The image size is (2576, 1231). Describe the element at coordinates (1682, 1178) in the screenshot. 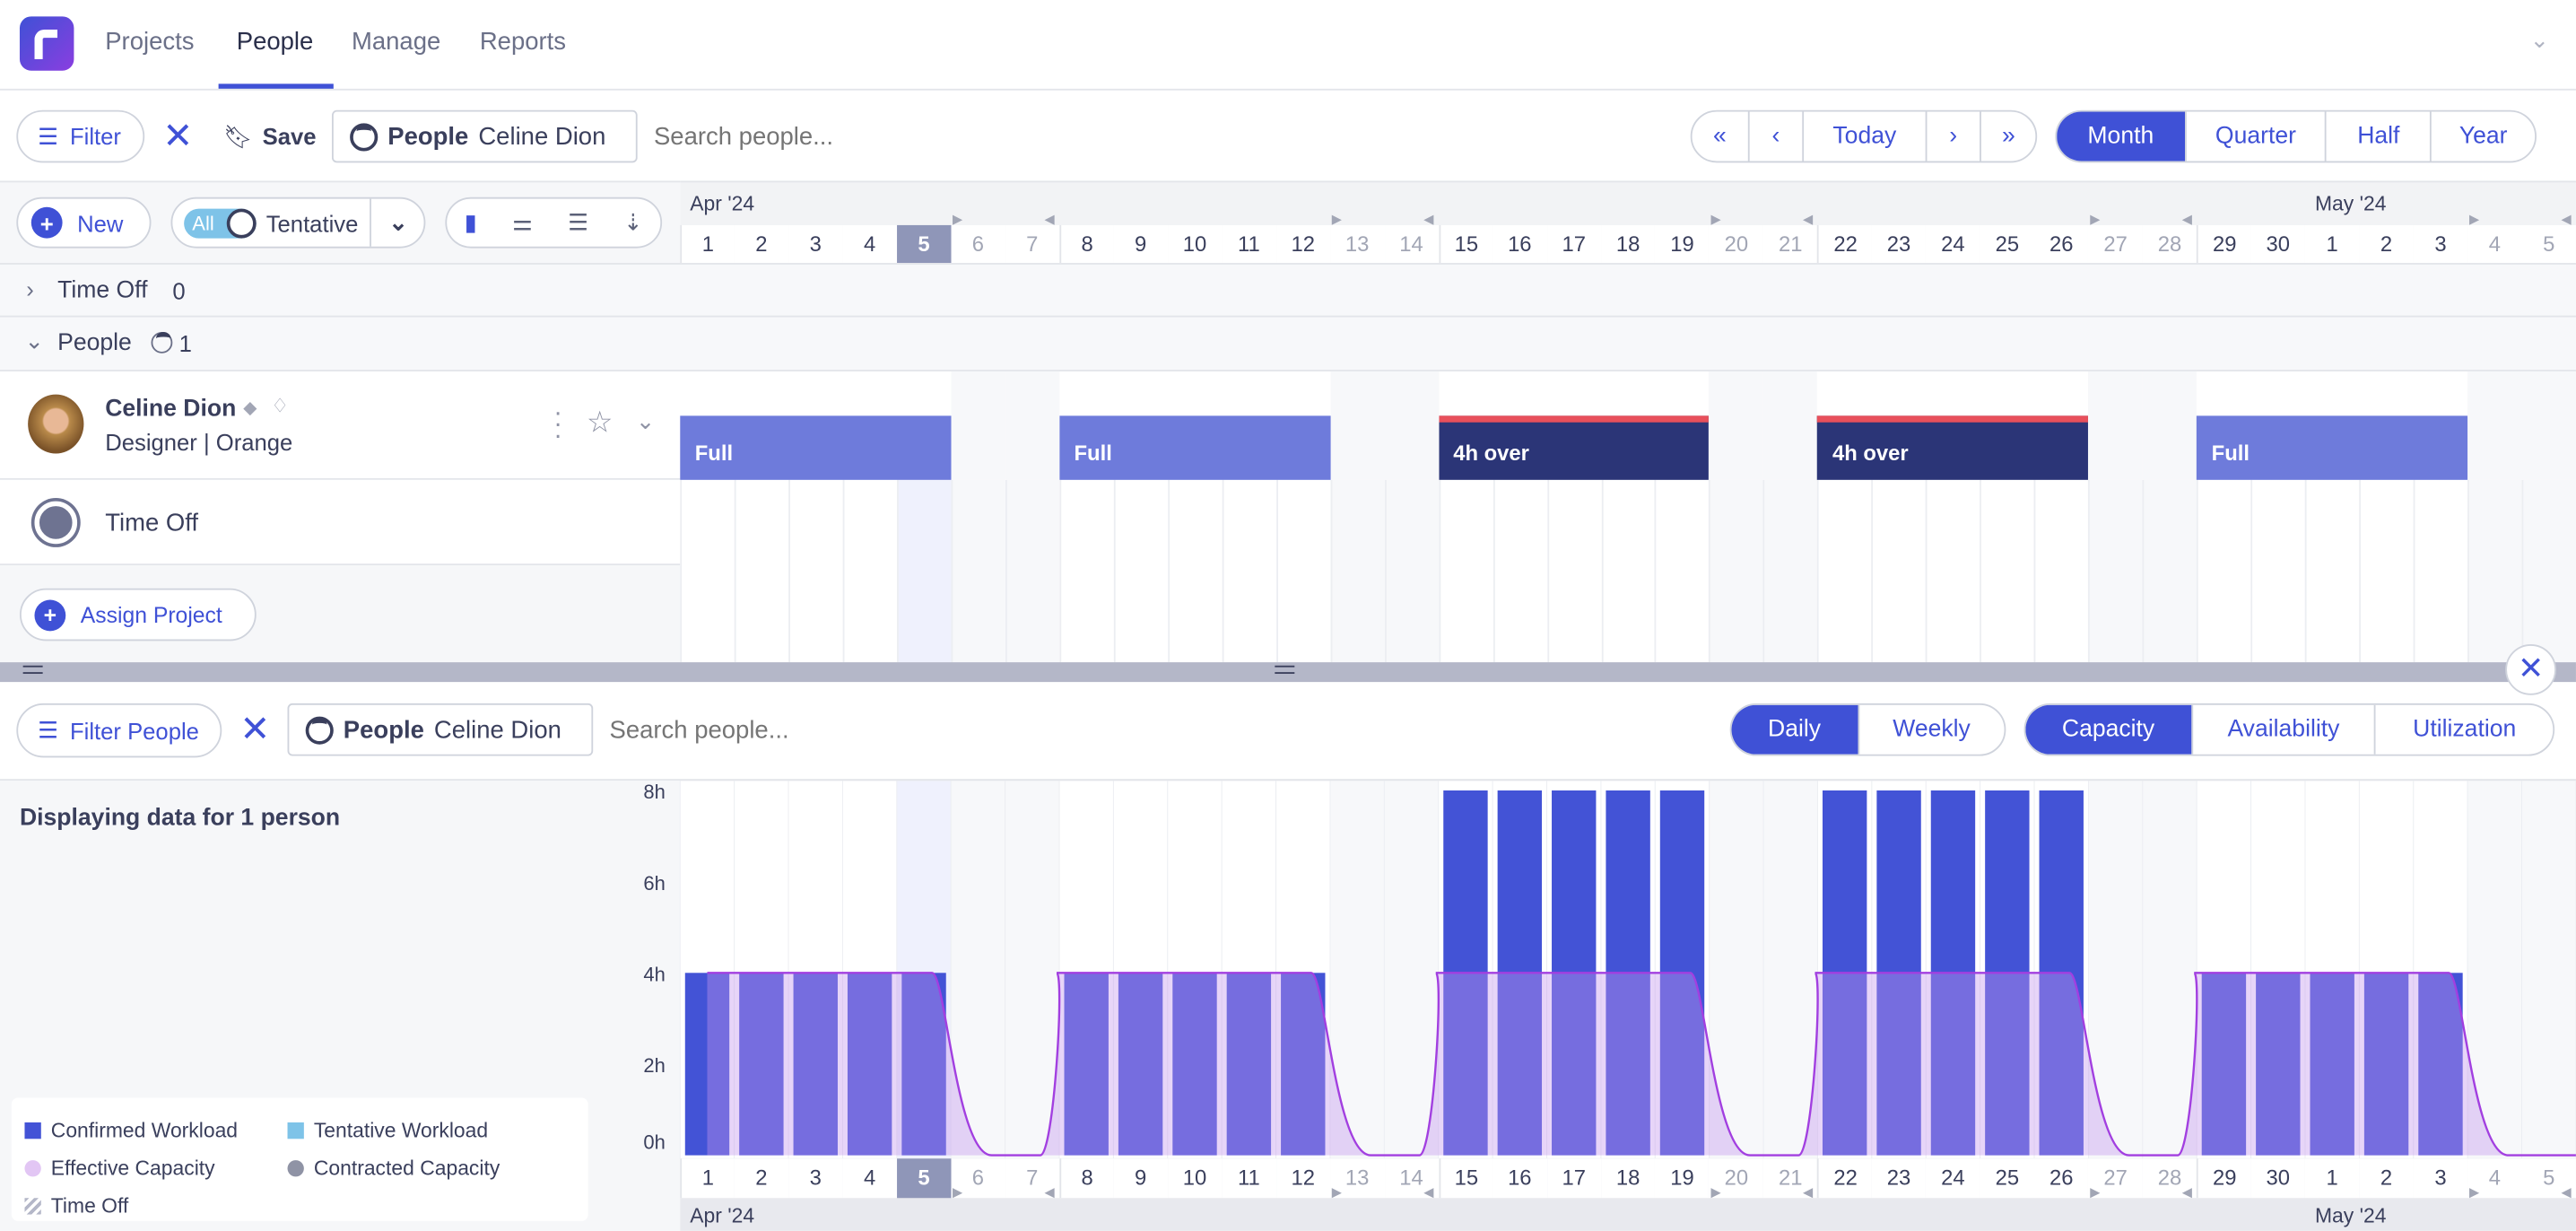

I see `day-19: 19` at that location.